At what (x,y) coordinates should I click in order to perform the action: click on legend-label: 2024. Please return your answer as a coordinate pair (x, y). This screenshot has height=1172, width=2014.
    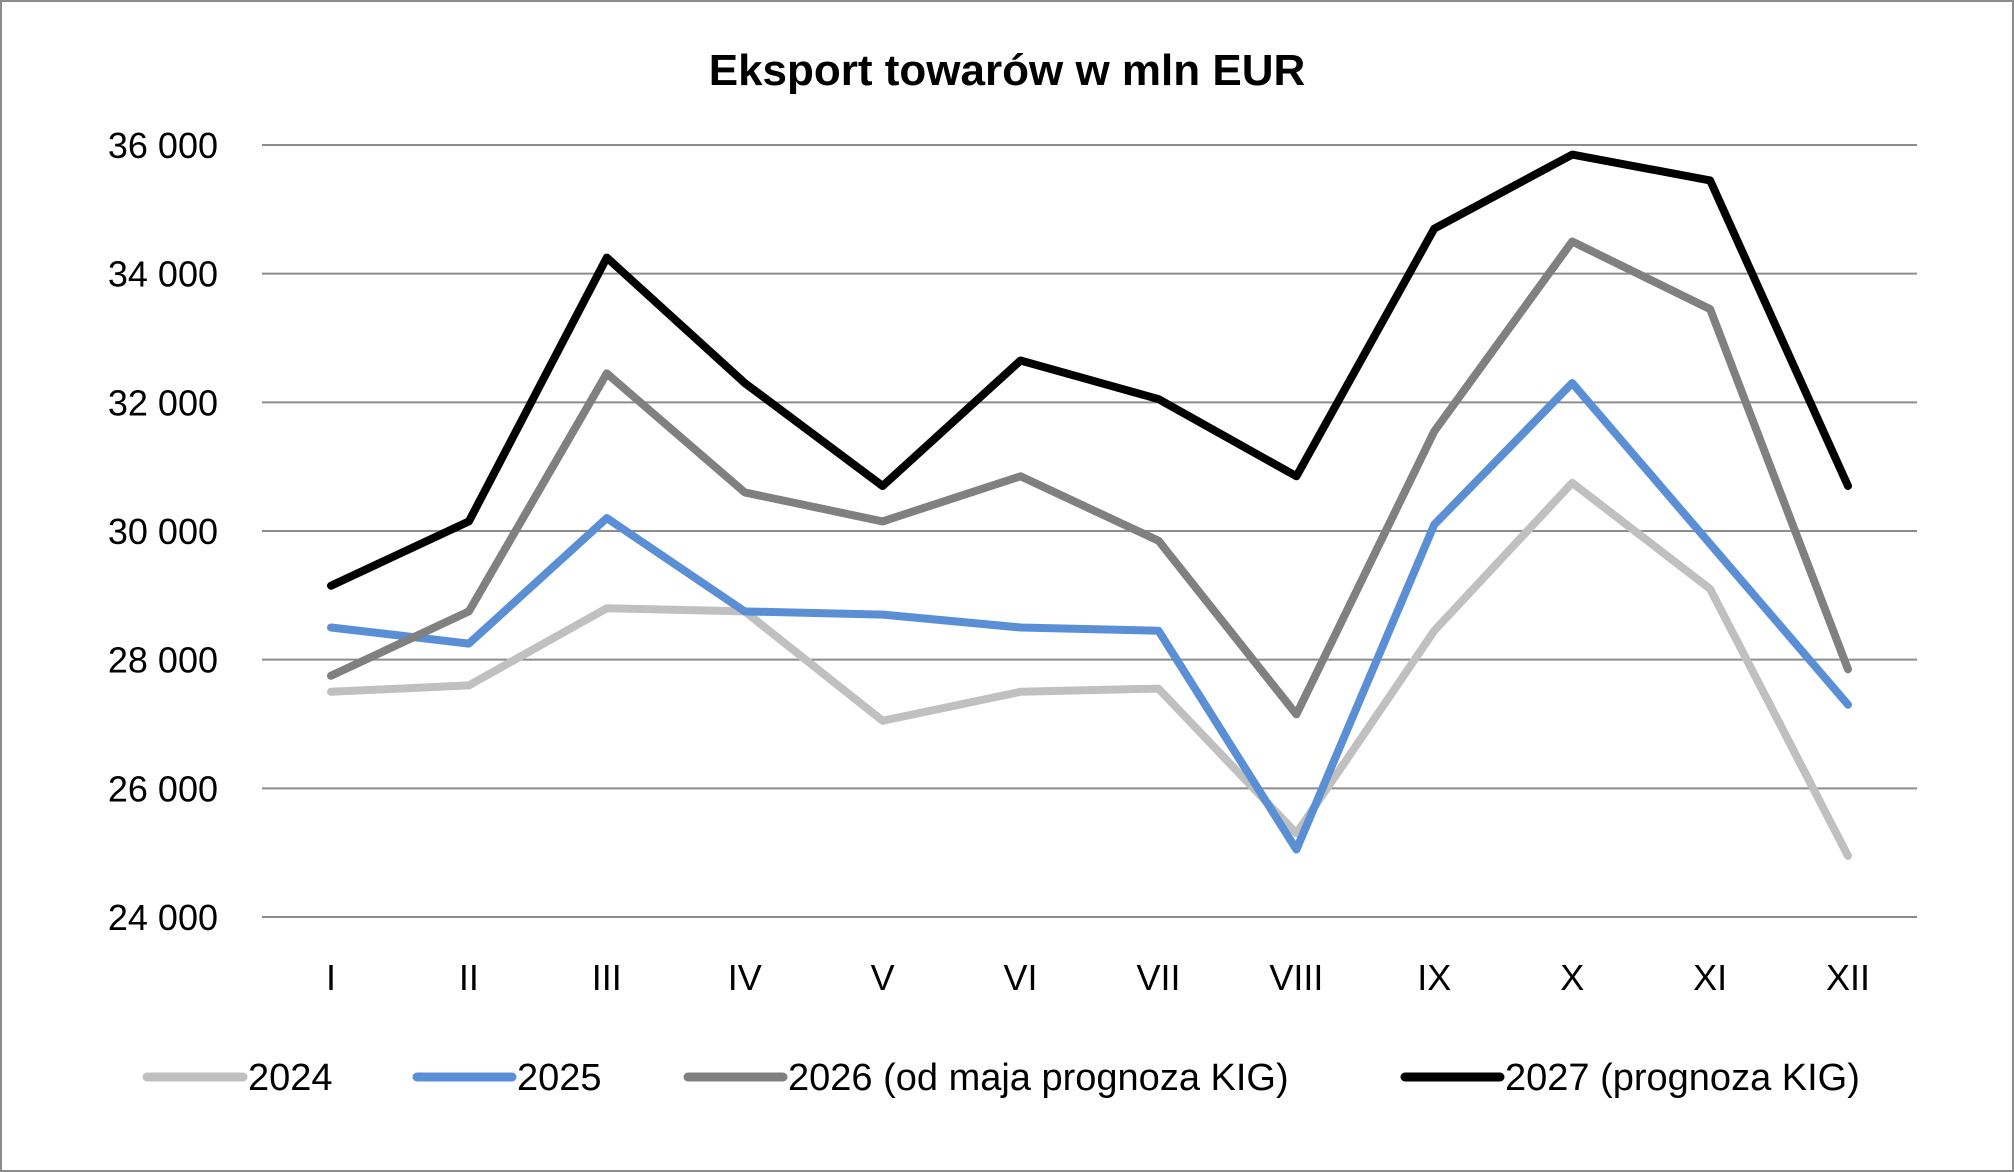
    Looking at the image, I should click on (290, 1078).